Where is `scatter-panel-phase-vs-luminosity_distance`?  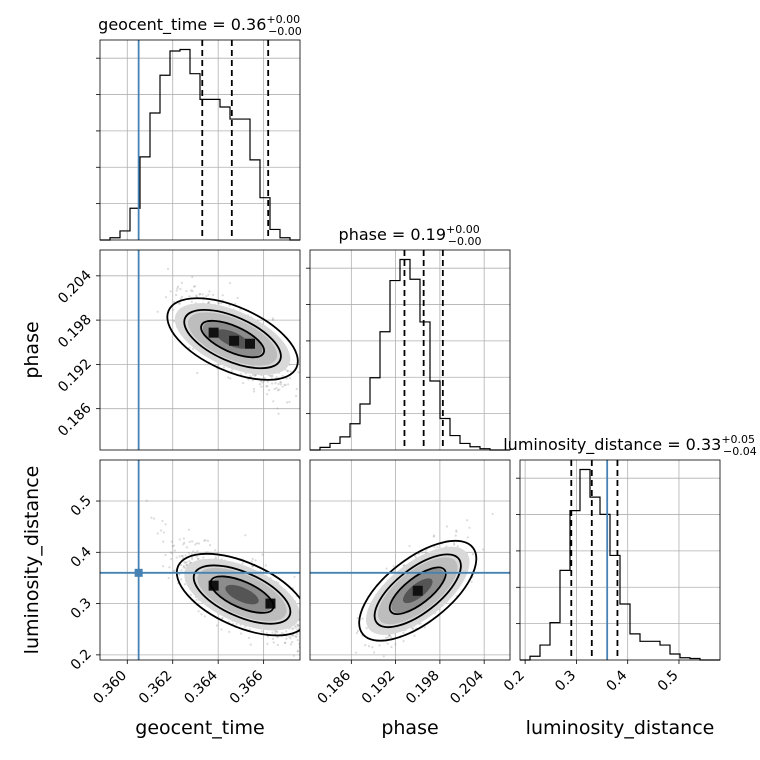
scatter-panel-phase-vs-luminosity_distance is located at coordinates (410, 560).